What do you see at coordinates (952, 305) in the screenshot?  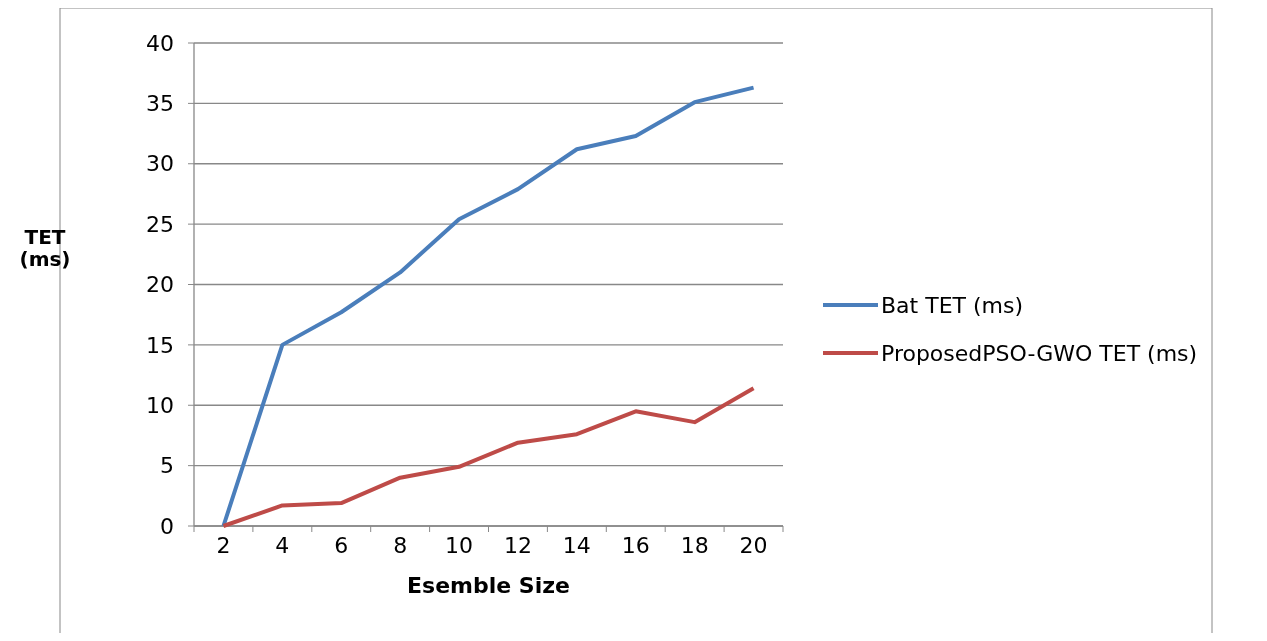 I see `legend-label: Bat TET (ms)` at bounding box center [952, 305].